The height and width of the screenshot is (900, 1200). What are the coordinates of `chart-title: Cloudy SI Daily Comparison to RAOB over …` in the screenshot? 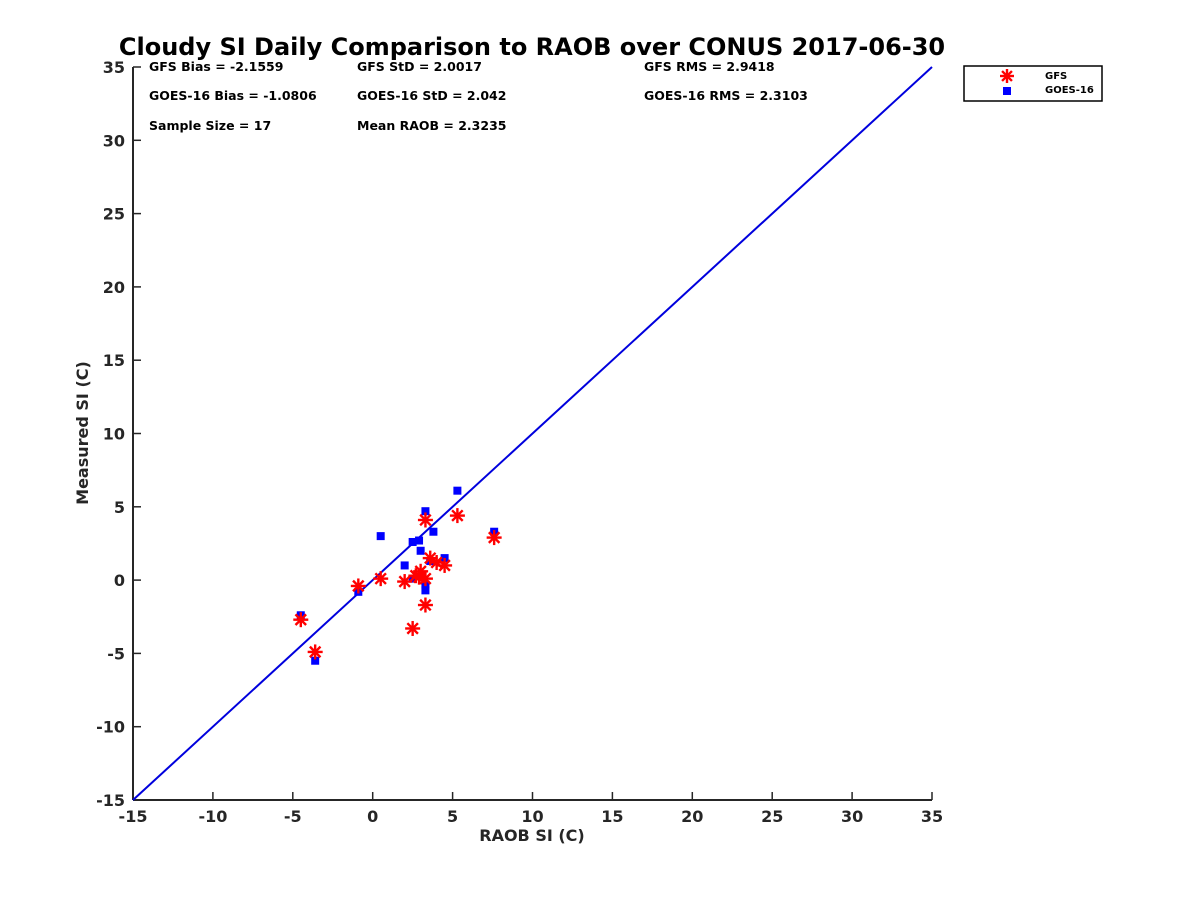 It's located at (532, 47).